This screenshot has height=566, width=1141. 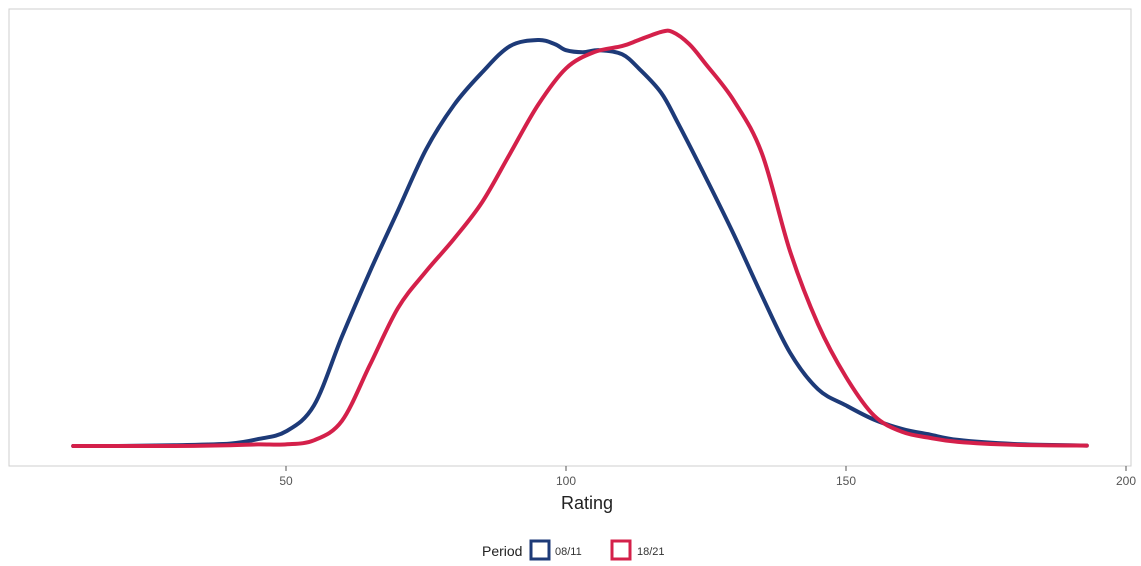 I want to click on legend-label-1: 08/11, so click(x=568, y=552).